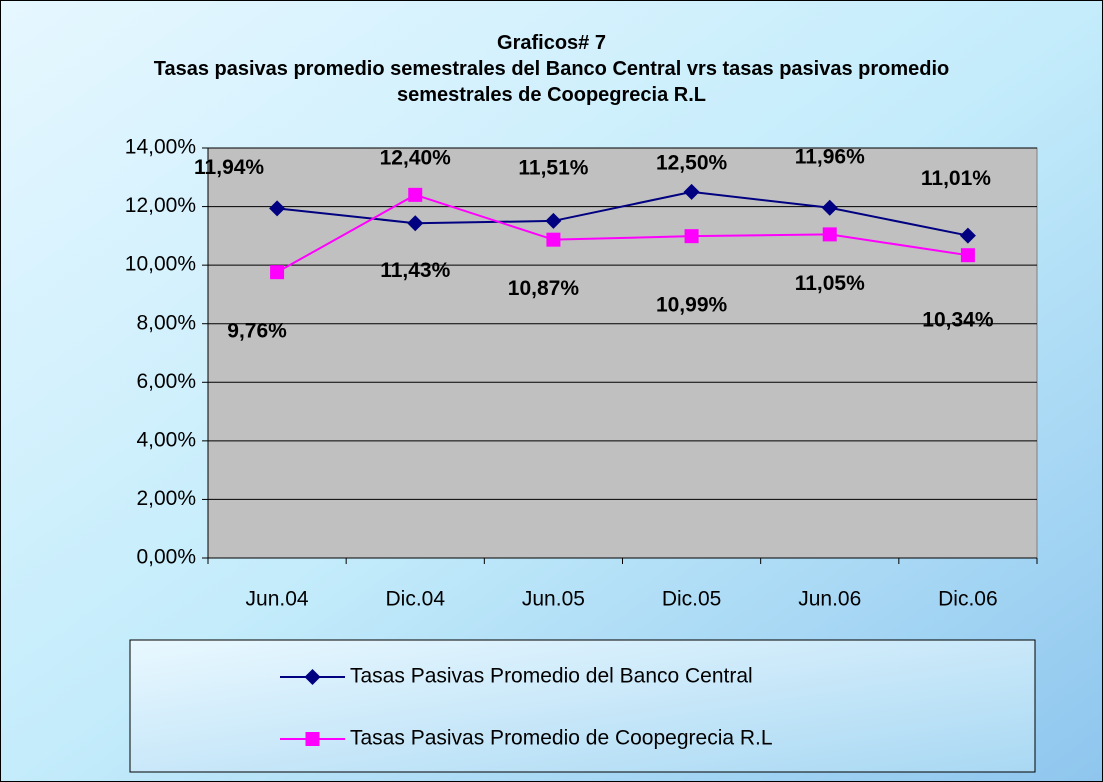 The width and height of the screenshot is (1103, 782). I want to click on data-label: 12,40%, so click(416, 157).